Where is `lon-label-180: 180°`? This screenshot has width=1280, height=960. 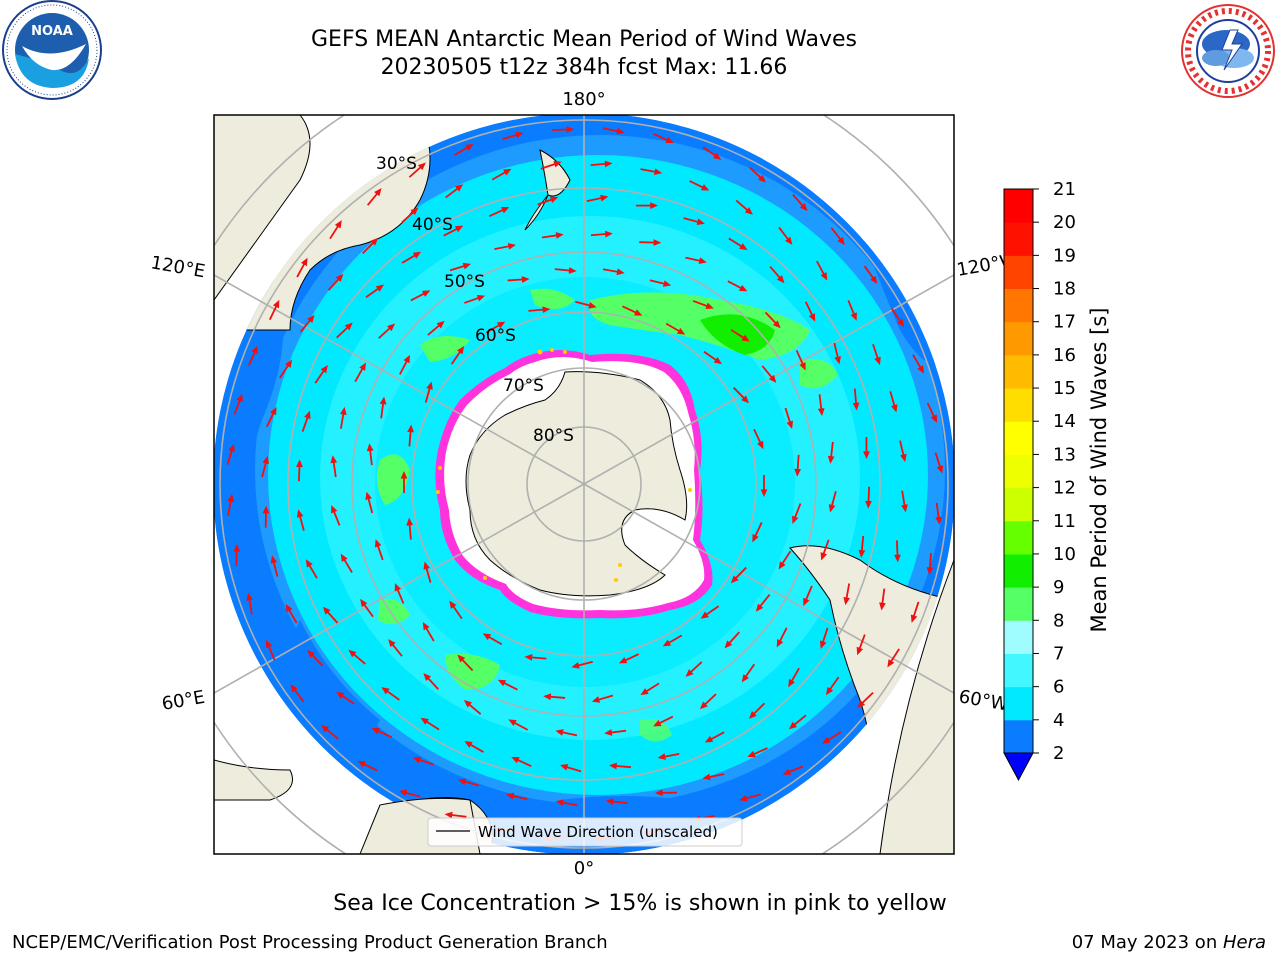
lon-label-180: 180° is located at coordinates (583, 99).